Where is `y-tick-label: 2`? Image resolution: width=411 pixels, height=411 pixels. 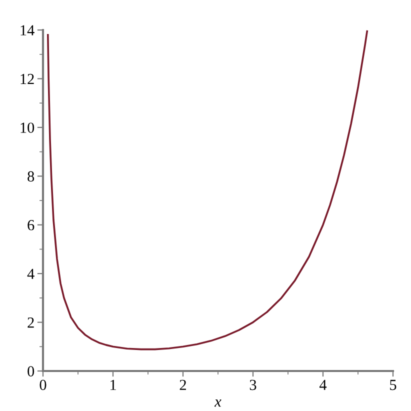 y-tick-label: 2 is located at coordinates (31, 322).